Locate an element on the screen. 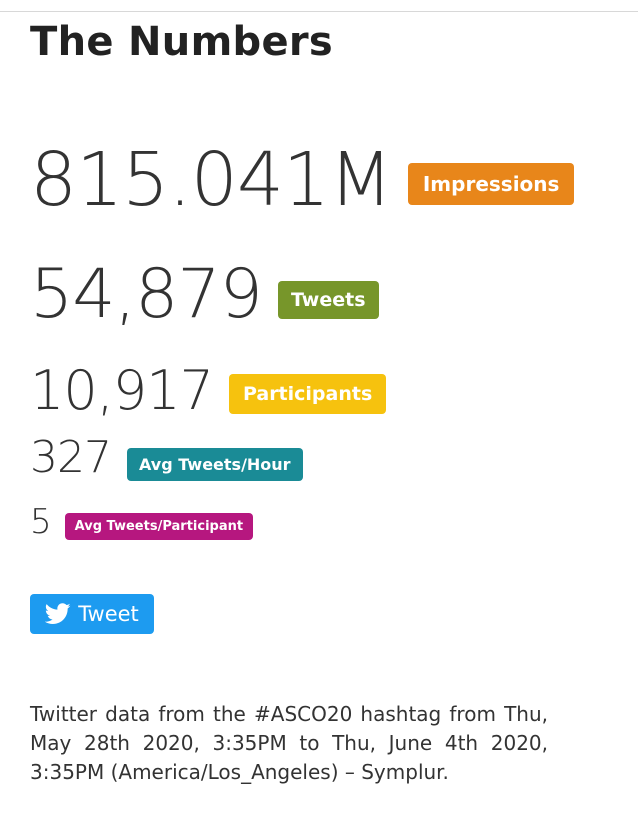 The height and width of the screenshot is (822, 638). stat-value: 10,917 is located at coordinates (122, 390).